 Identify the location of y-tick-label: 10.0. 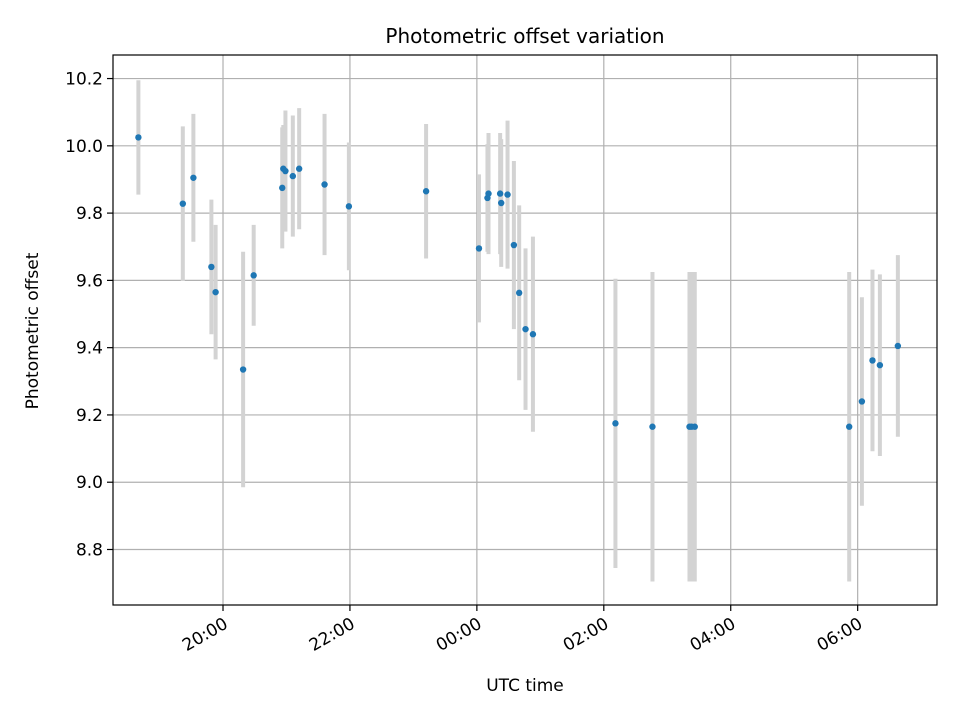
(84, 147).